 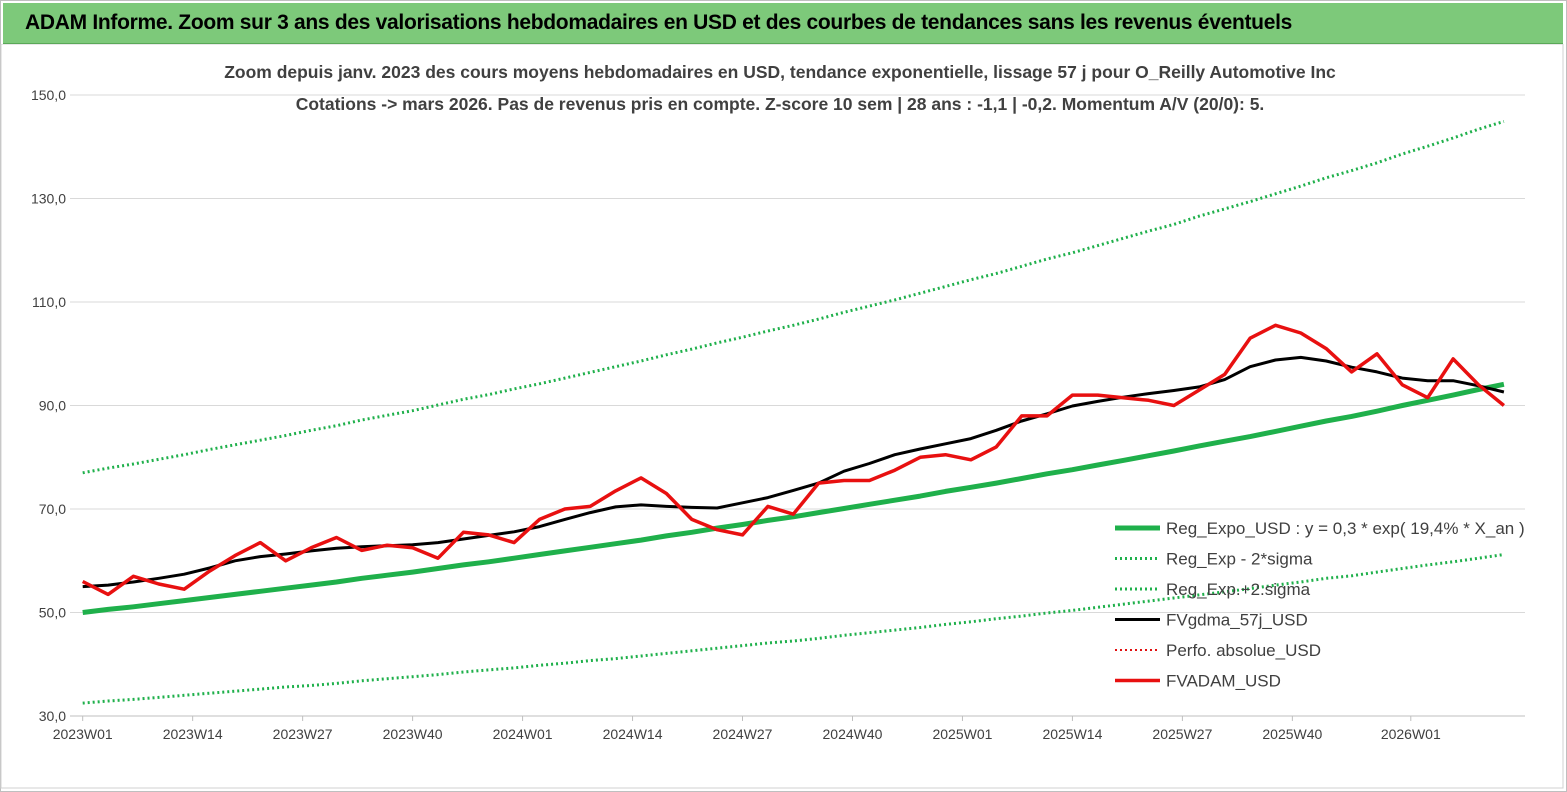 I want to click on x-tick-label: 2025W14, so click(x=1072, y=734).